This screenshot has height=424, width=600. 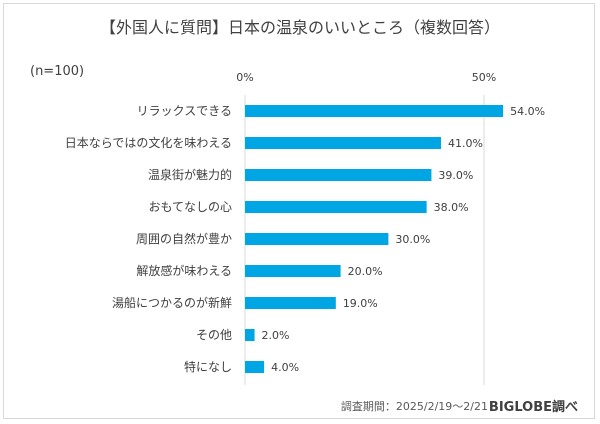 What do you see at coordinates (148, 142) in the screenshot?
I see `category-label: 日本ならではの文化を味わえる` at bounding box center [148, 142].